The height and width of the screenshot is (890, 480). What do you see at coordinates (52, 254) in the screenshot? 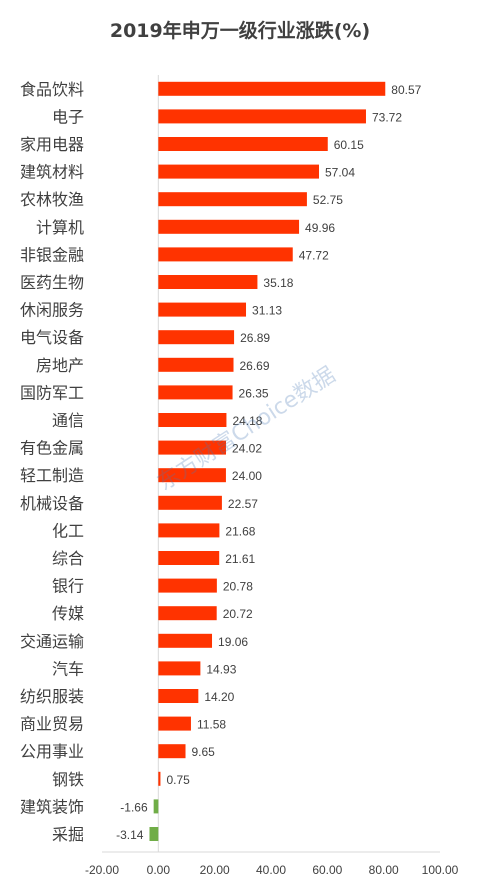
I see `category-label: 非银金融` at bounding box center [52, 254].